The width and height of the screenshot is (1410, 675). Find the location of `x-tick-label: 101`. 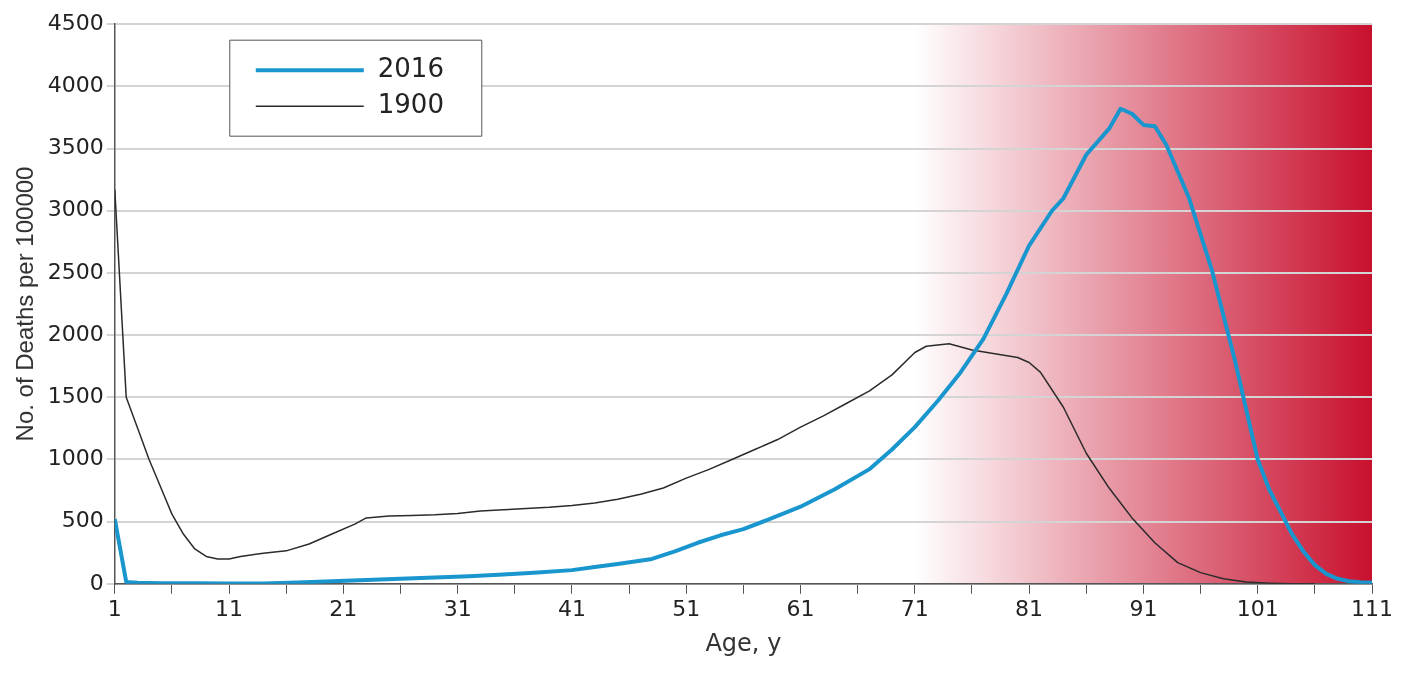

x-tick-label: 101 is located at coordinates (1257, 608).